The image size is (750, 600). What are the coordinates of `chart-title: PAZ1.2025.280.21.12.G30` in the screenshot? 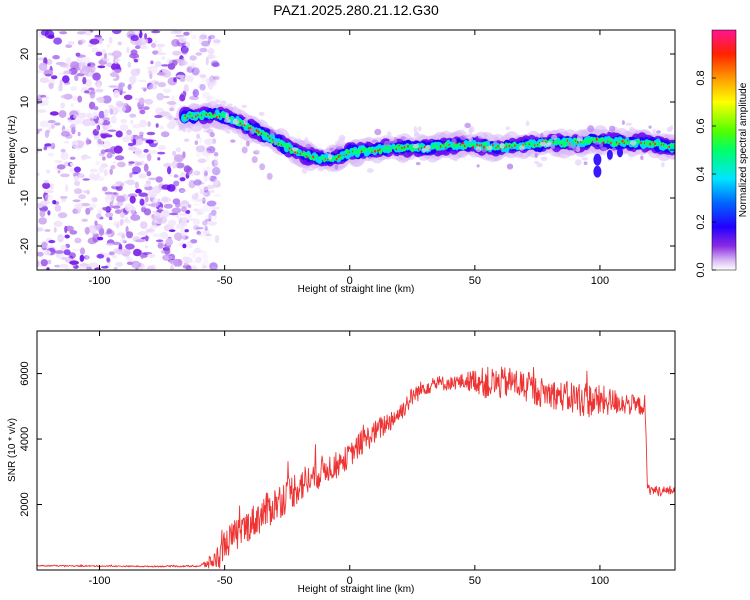 It's located at (356, 10).